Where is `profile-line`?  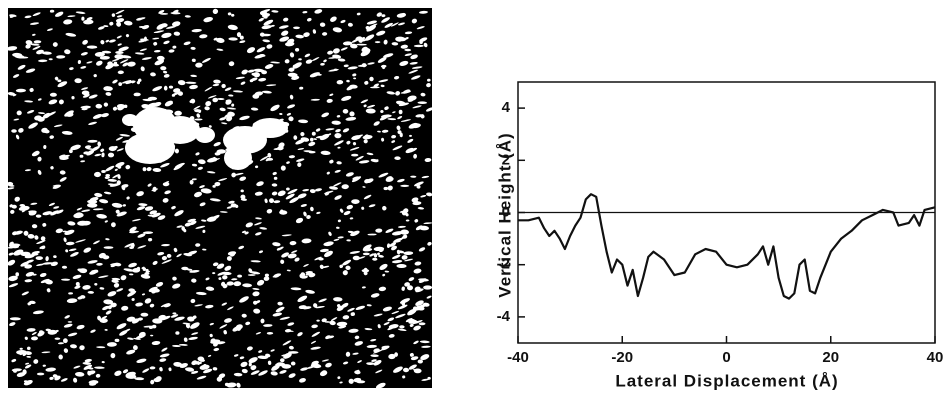 profile-line is located at coordinates (727, 246).